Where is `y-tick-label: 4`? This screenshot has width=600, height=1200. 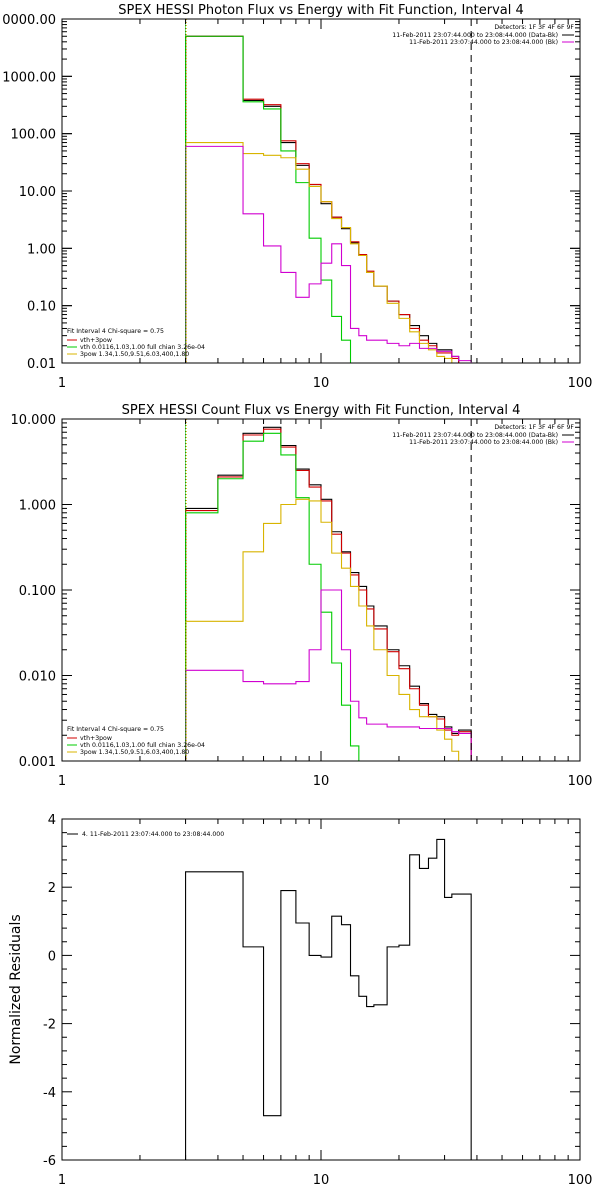 y-tick-label: 4 is located at coordinates (52, 820).